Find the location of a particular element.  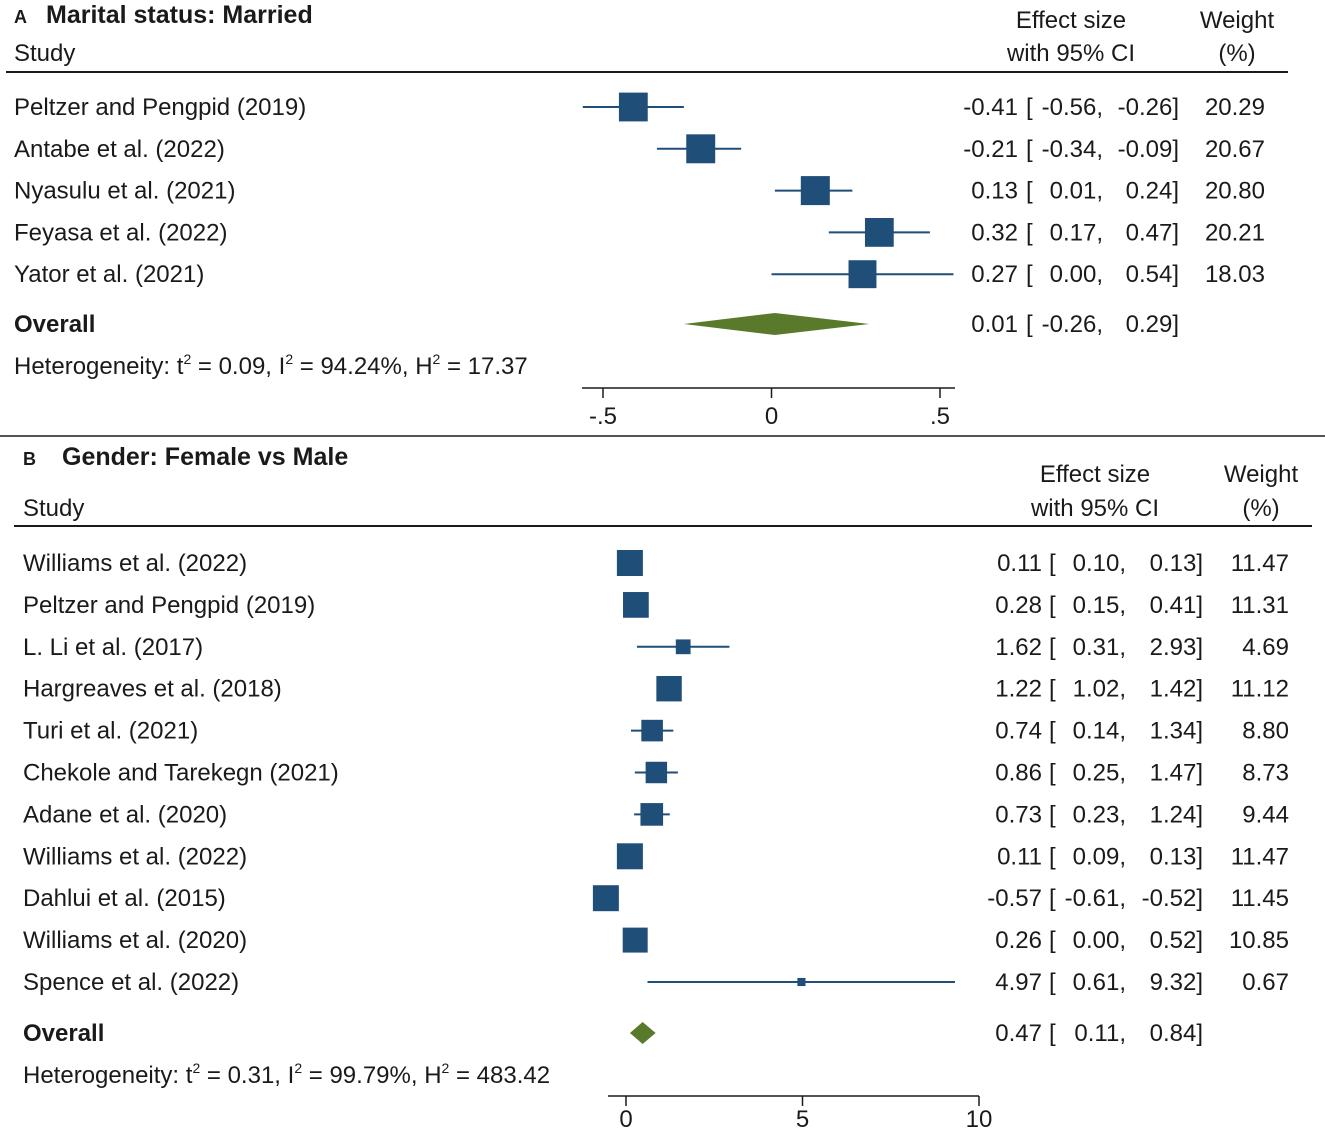

effect-size-ci-header: with 95% CI is located at coordinates (1070, 53).